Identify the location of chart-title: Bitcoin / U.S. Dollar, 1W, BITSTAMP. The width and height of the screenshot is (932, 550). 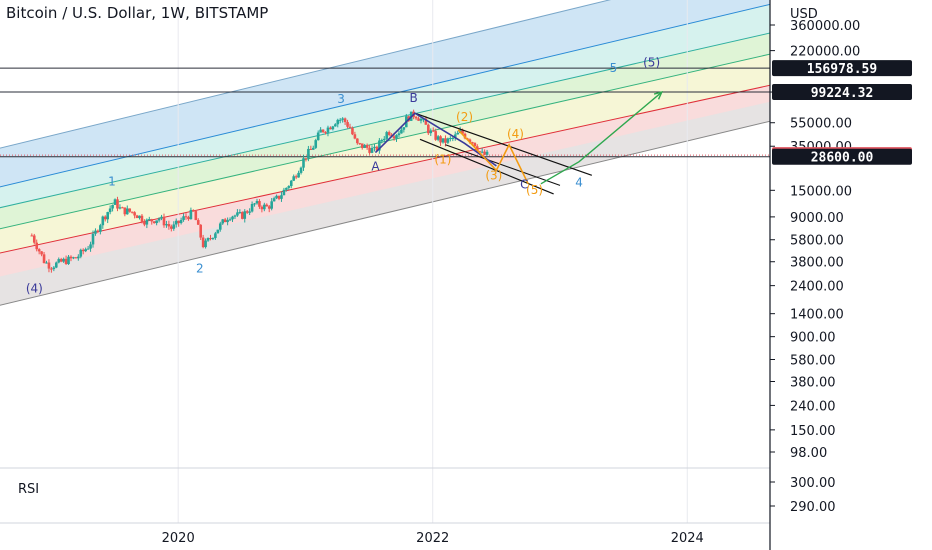
(137, 13).